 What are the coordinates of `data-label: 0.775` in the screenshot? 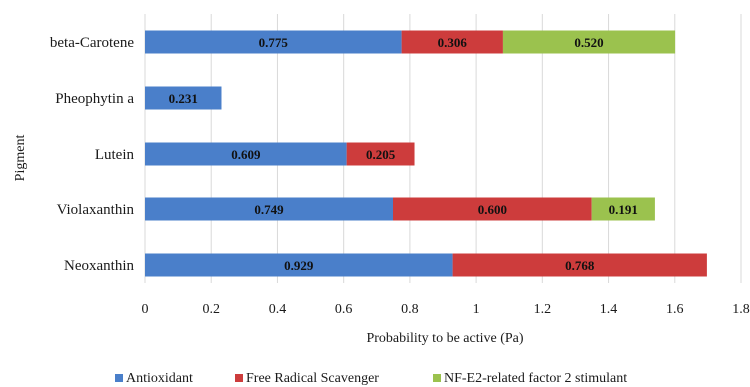 It's located at (274, 42).